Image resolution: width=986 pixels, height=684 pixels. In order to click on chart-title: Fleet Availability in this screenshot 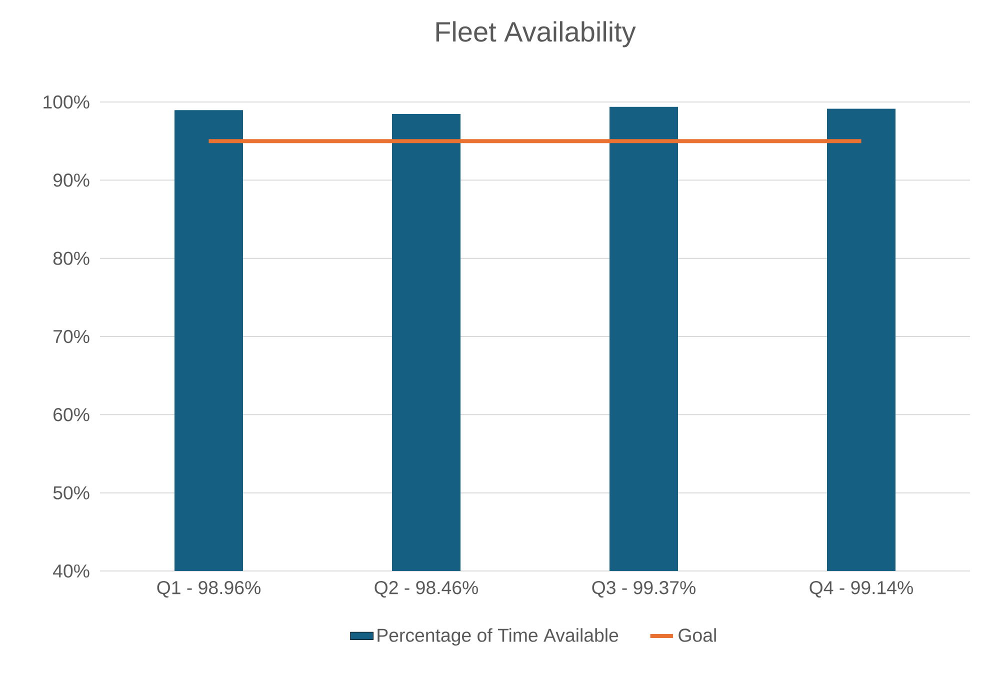, I will do `click(536, 34)`.